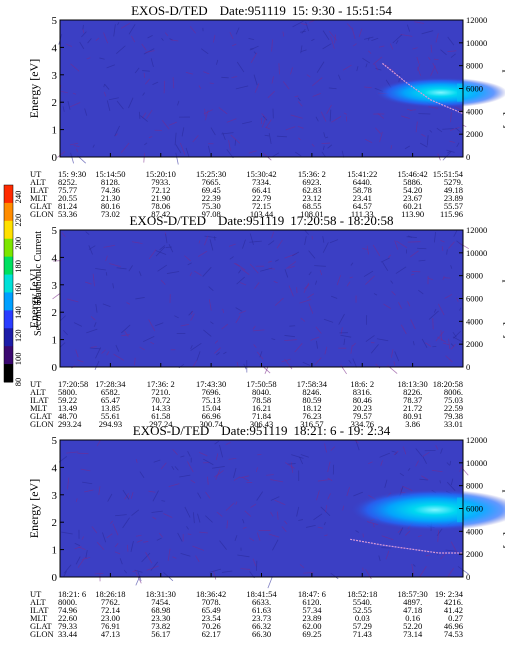 This screenshot has width=505, height=649. I want to click on y2-tick-label: 10000, so click(476, 253).